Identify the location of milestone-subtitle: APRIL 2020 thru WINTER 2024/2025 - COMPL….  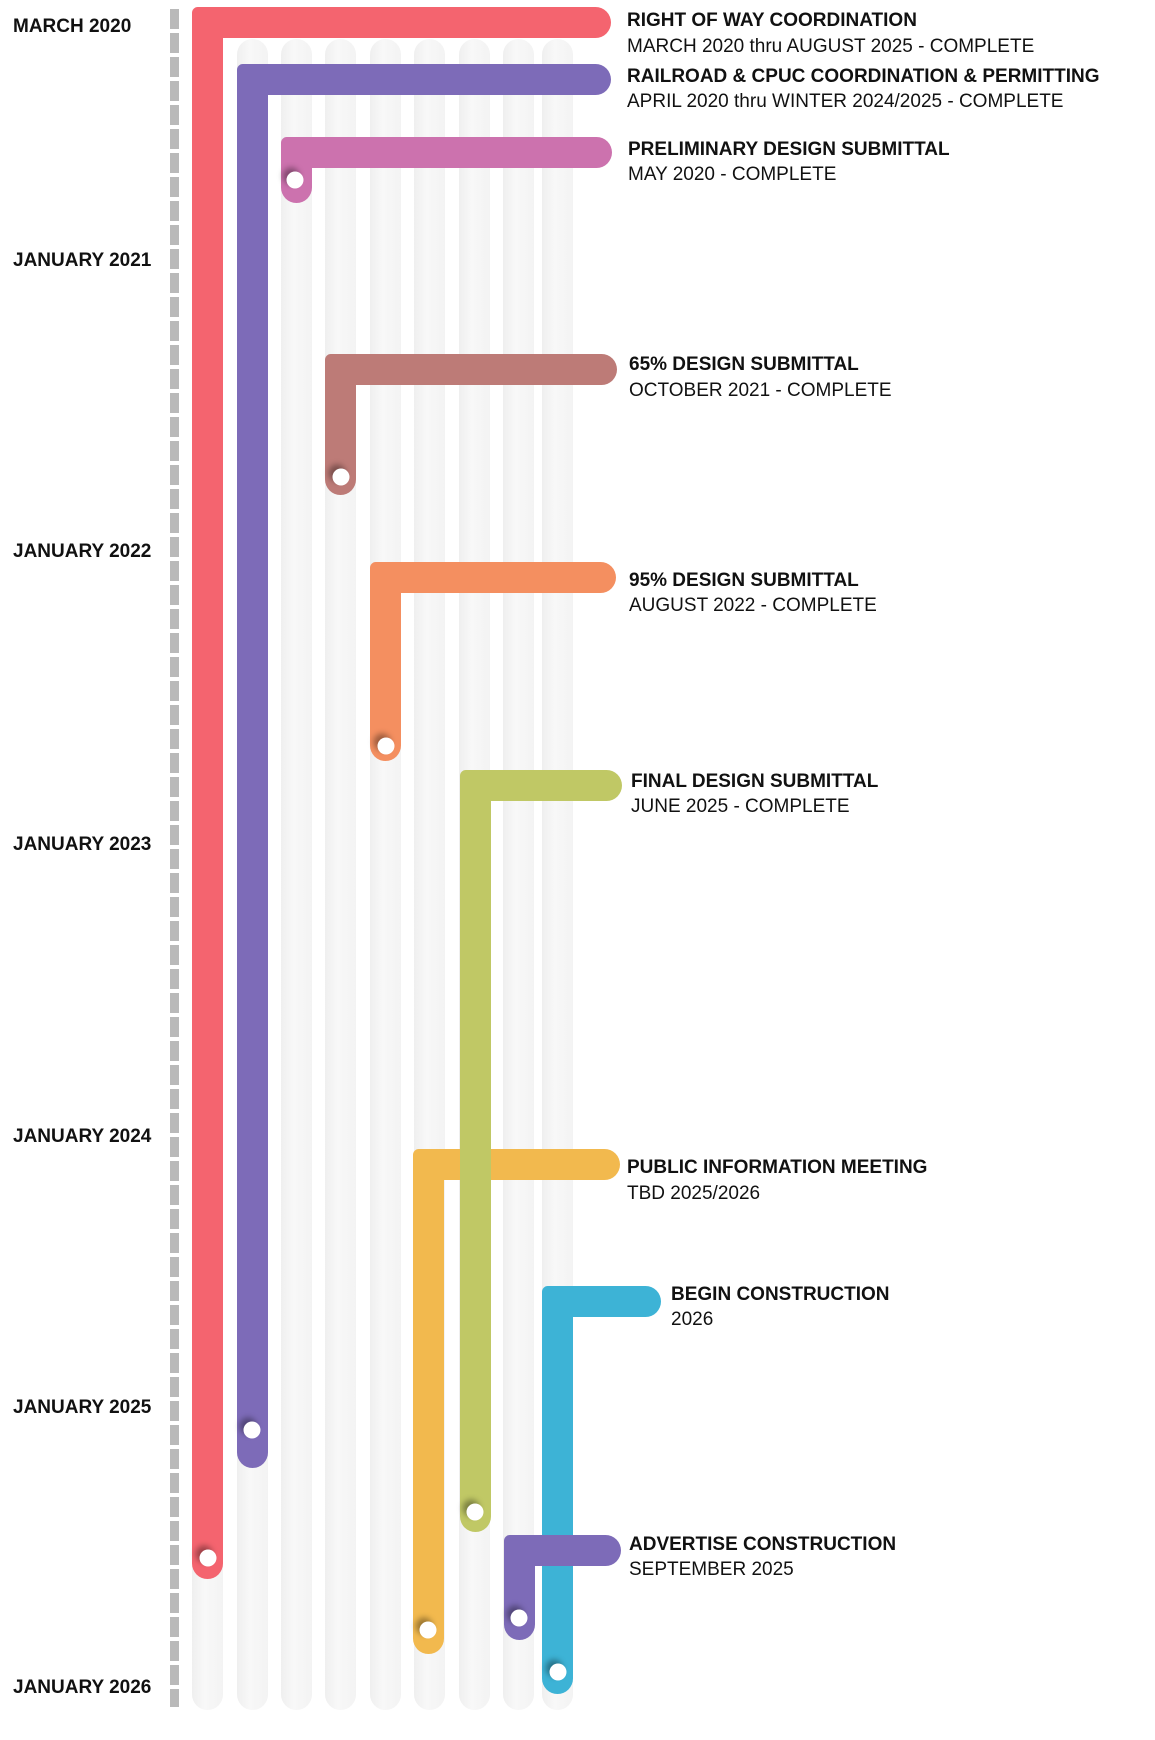
(845, 101).